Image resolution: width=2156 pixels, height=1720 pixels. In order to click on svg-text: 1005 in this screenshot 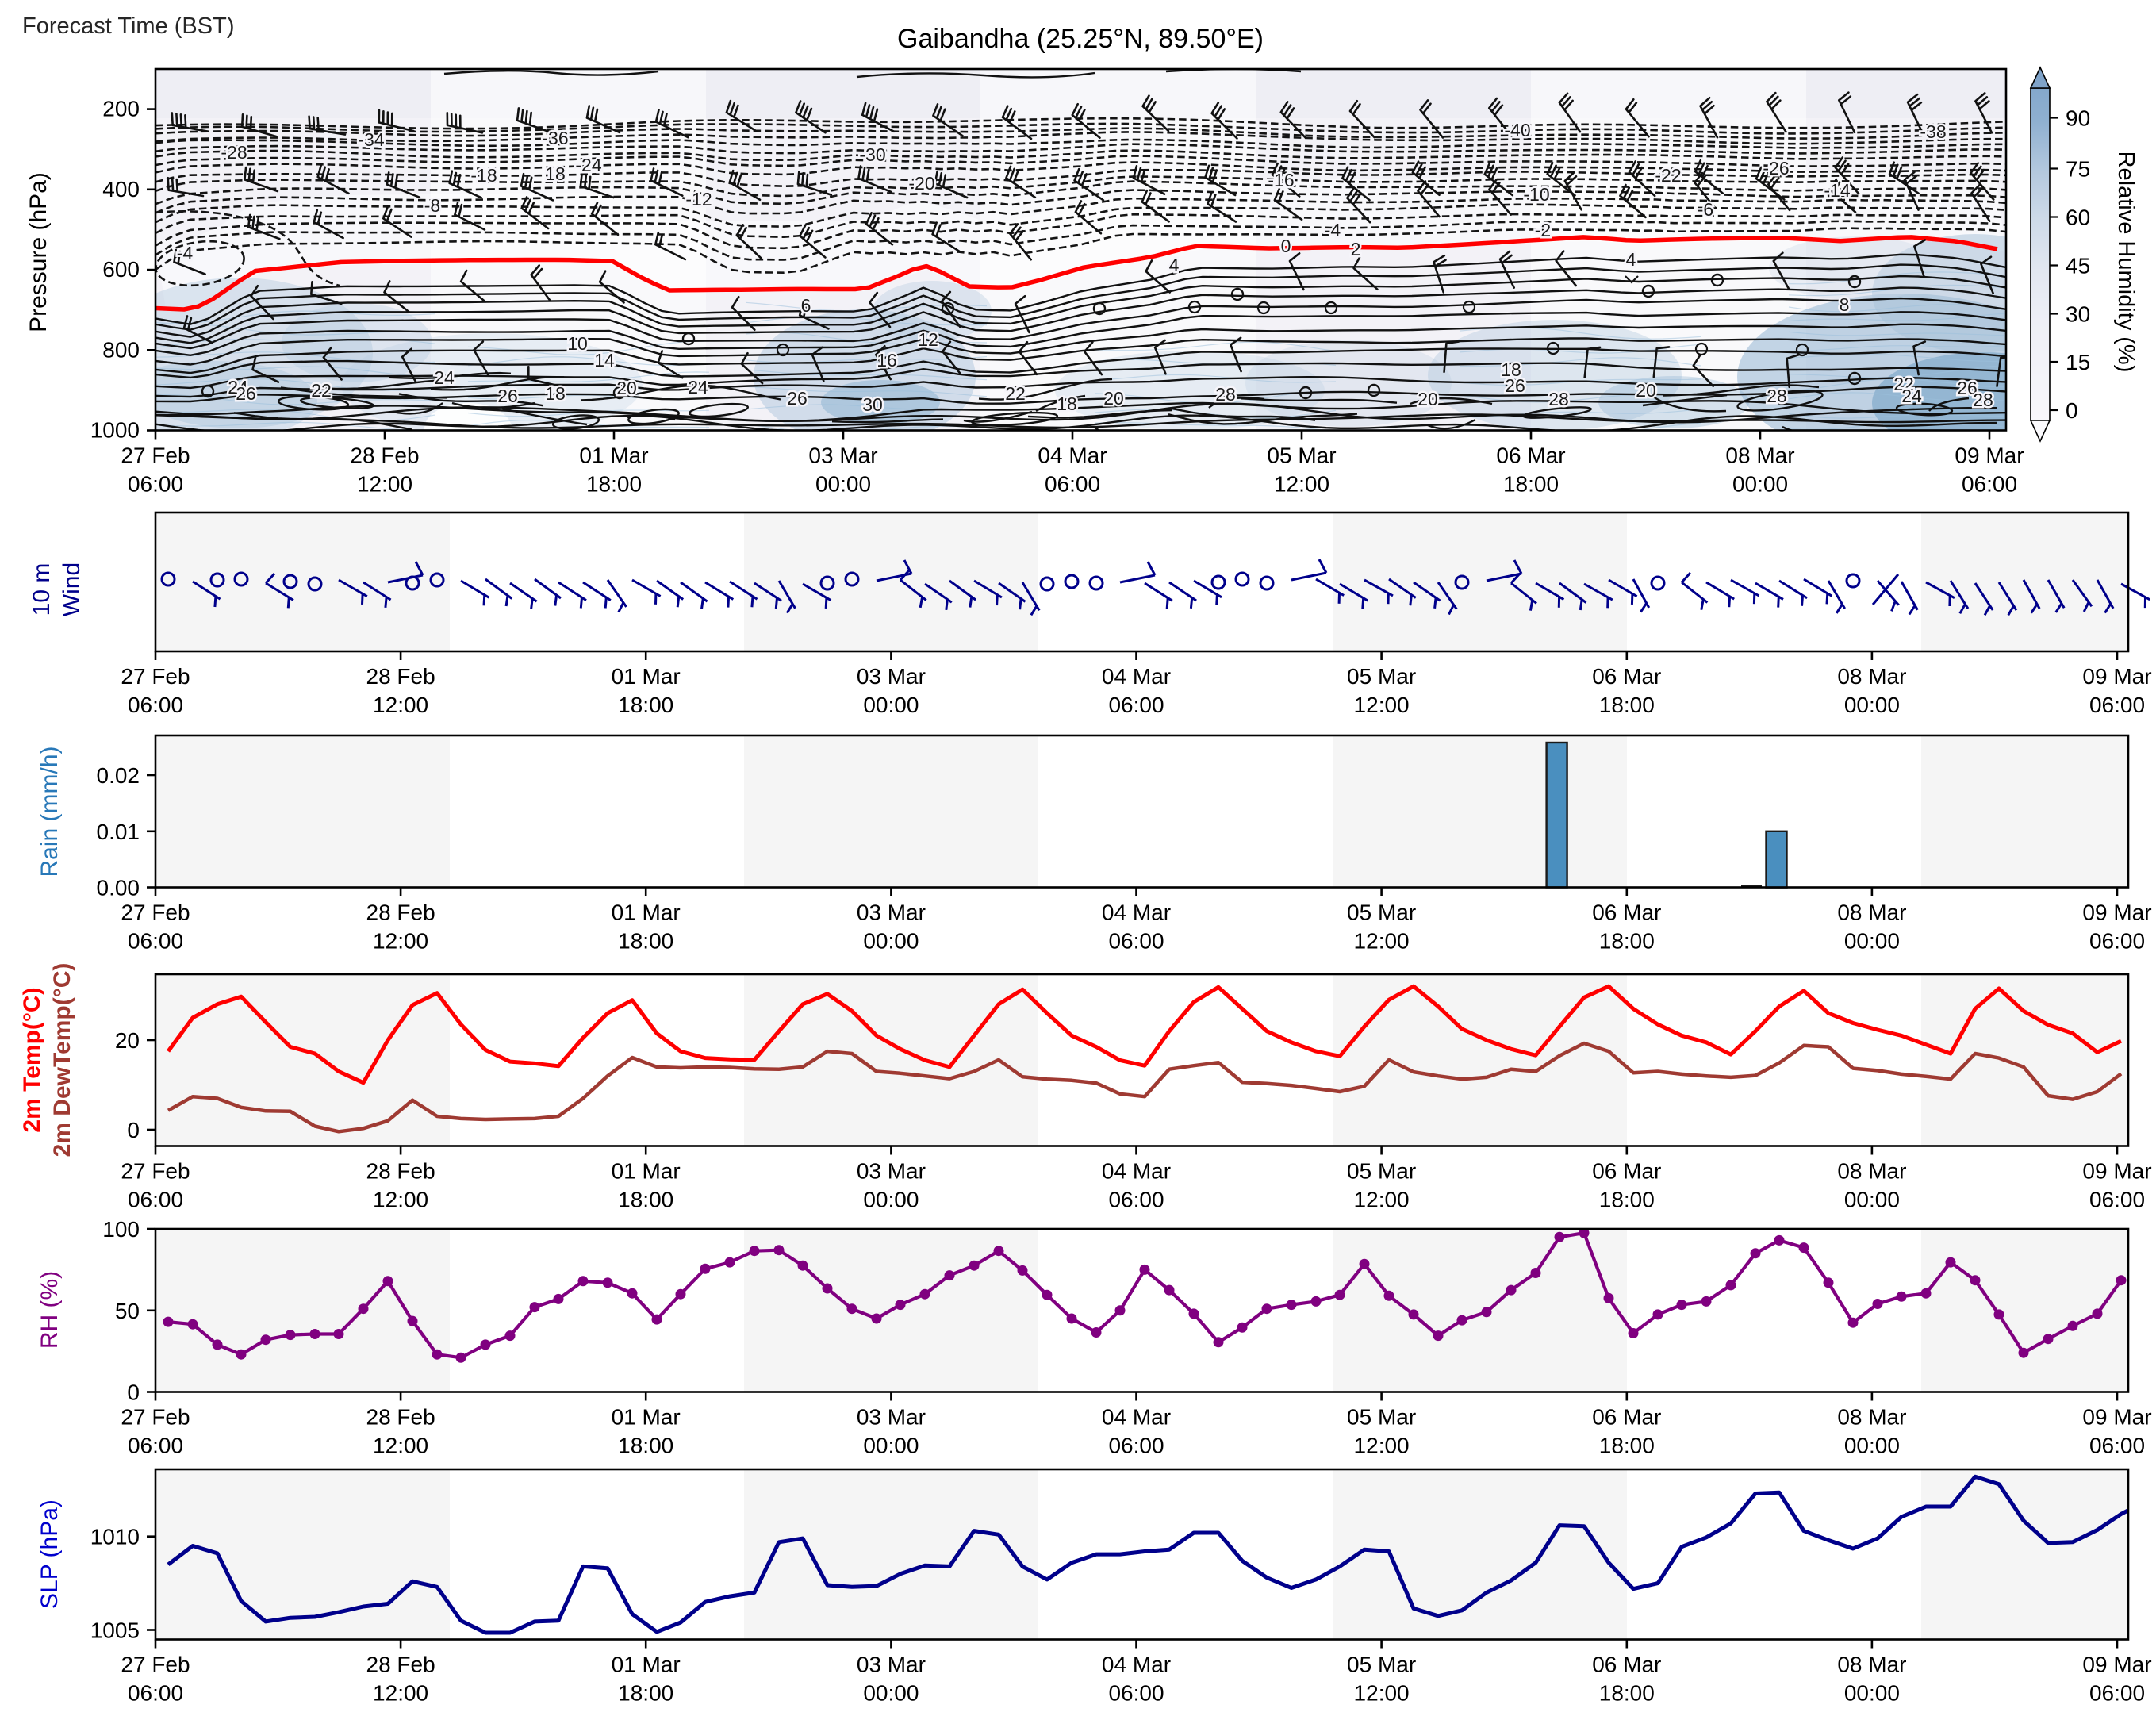, I will do `click(115, 1631)`.